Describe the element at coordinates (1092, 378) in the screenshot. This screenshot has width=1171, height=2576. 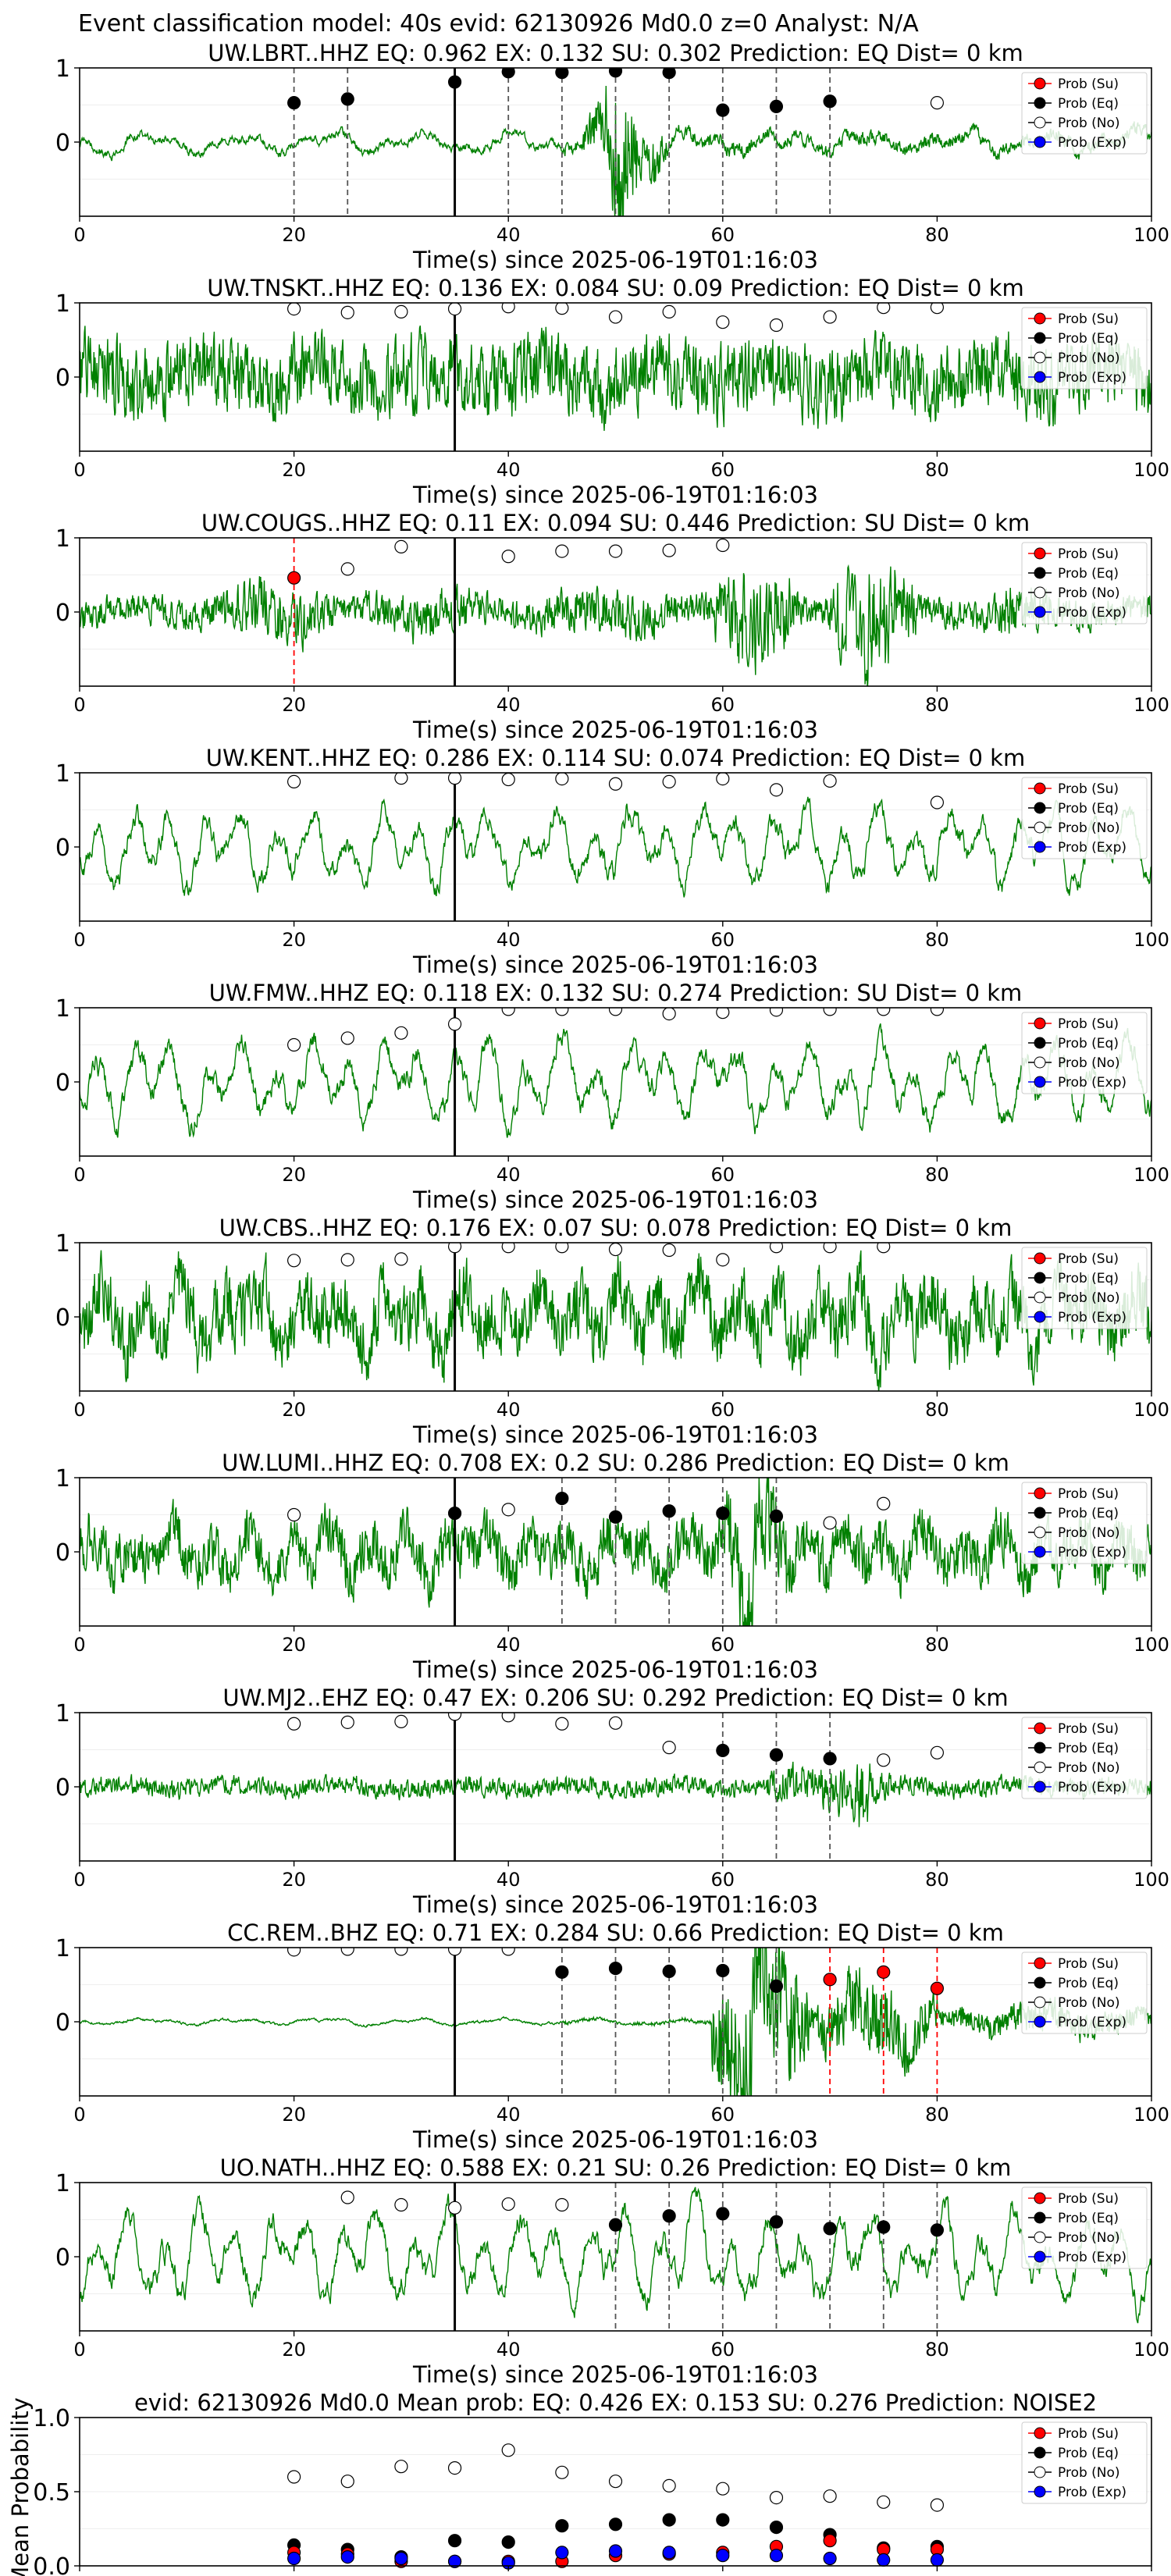
I see `legend-label: Prob (Exp)` at that location.